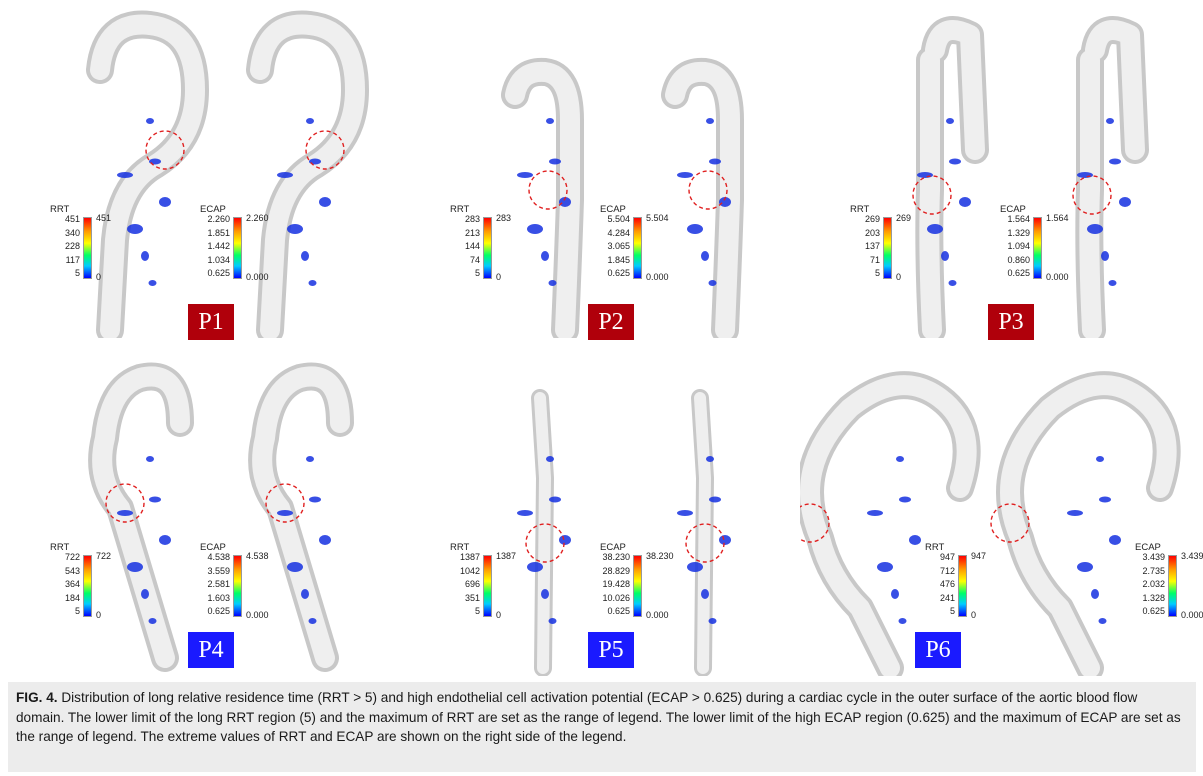 This screenshot has width=1203, height=776. I want to click on legend-tick: 1.603, so click(218, 597).